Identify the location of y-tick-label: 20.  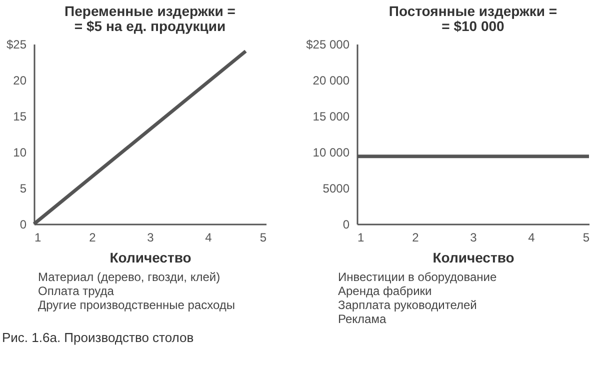
(20, 81).